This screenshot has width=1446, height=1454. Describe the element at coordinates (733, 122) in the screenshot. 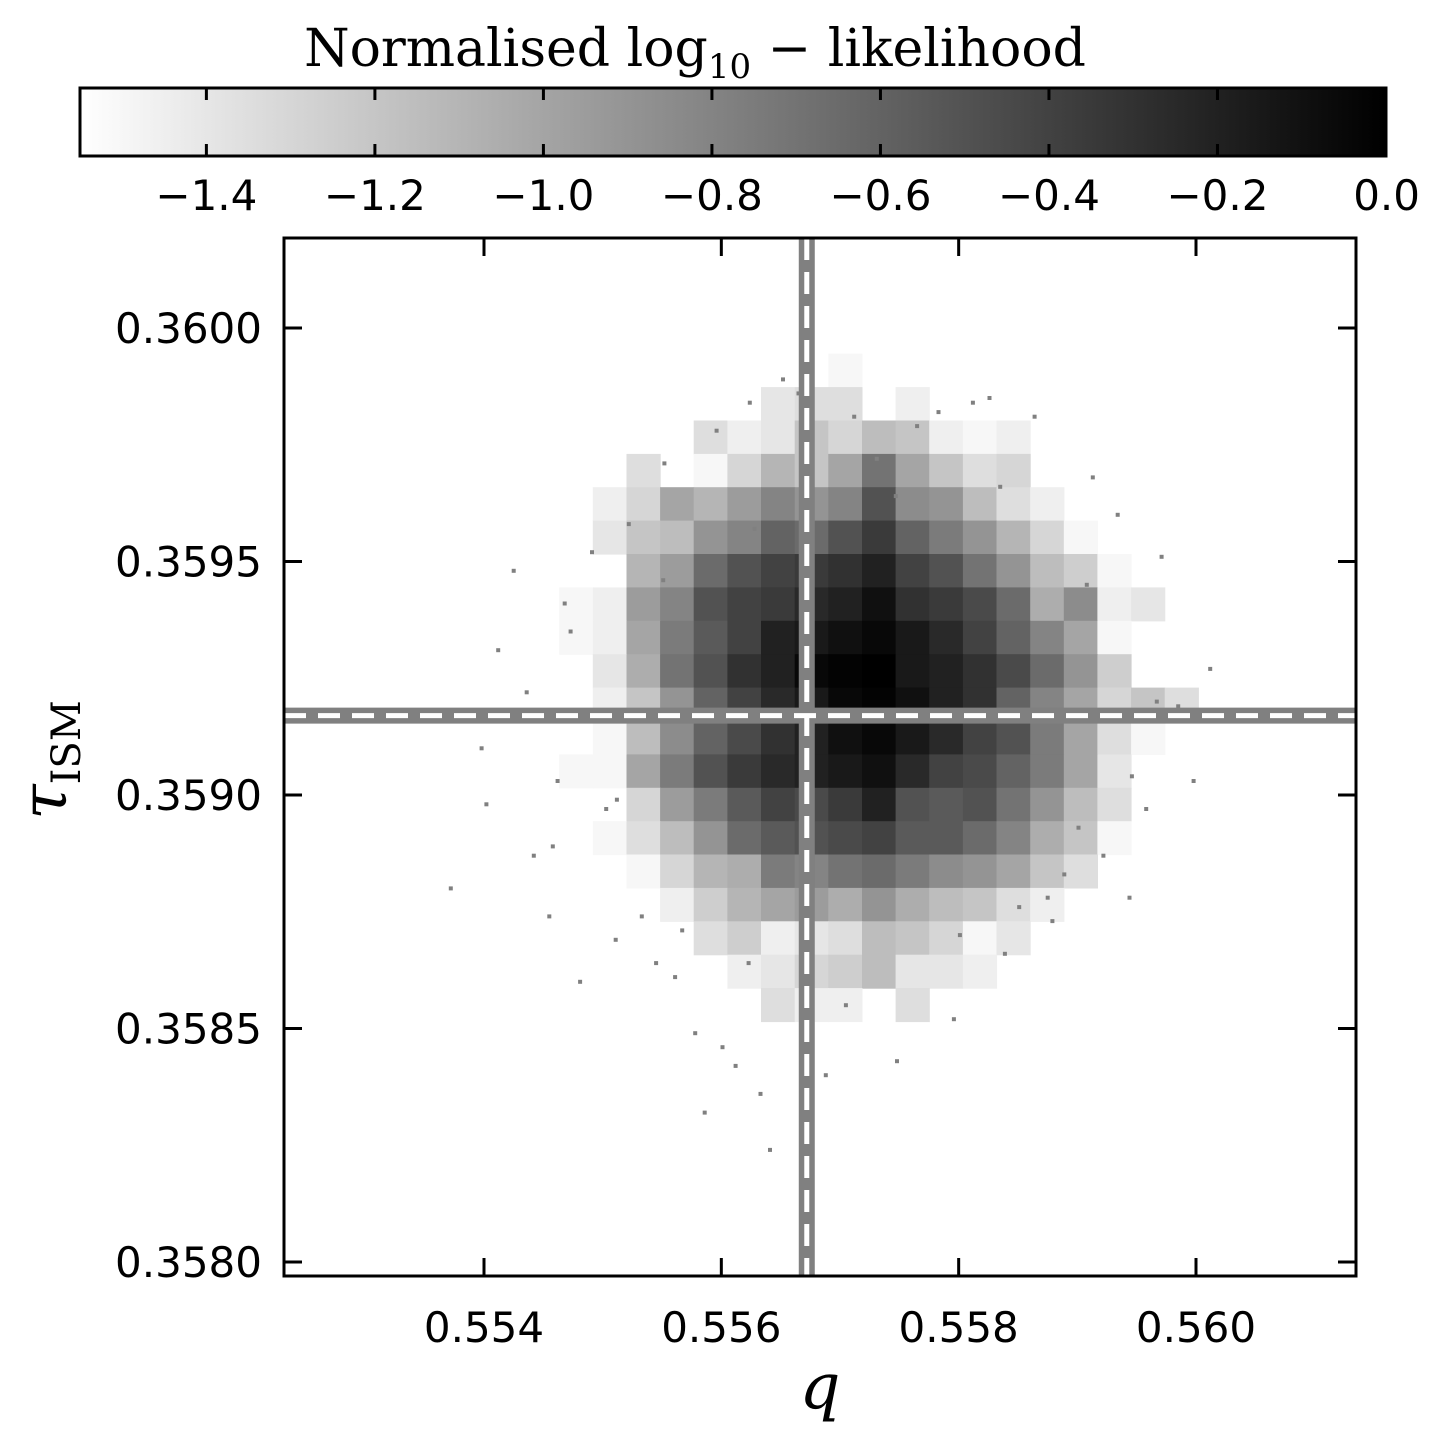

I see `colorbar` at that location.